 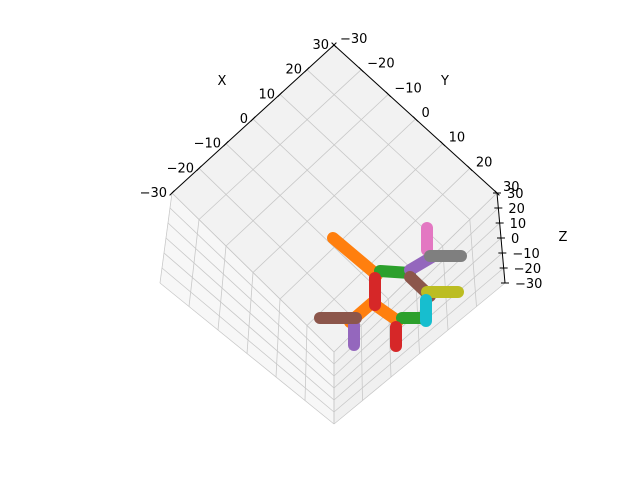 What do you see at coordinates (563, 237) in the screenshot?
I see `z-axis-label: Z` at bounding box center [563, 237].